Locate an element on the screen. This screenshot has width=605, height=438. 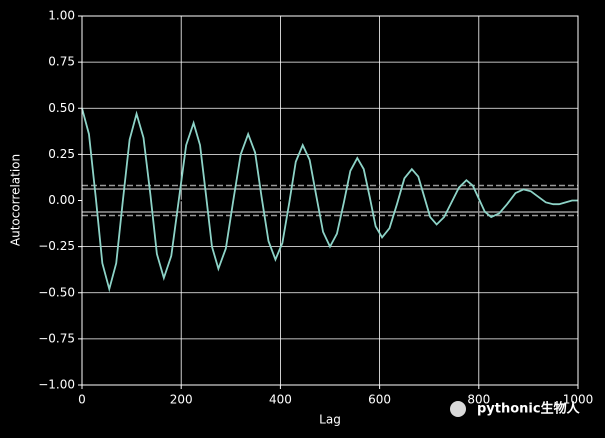
y-axis-label: Autocorrelation is located at coordinates (16, 200).